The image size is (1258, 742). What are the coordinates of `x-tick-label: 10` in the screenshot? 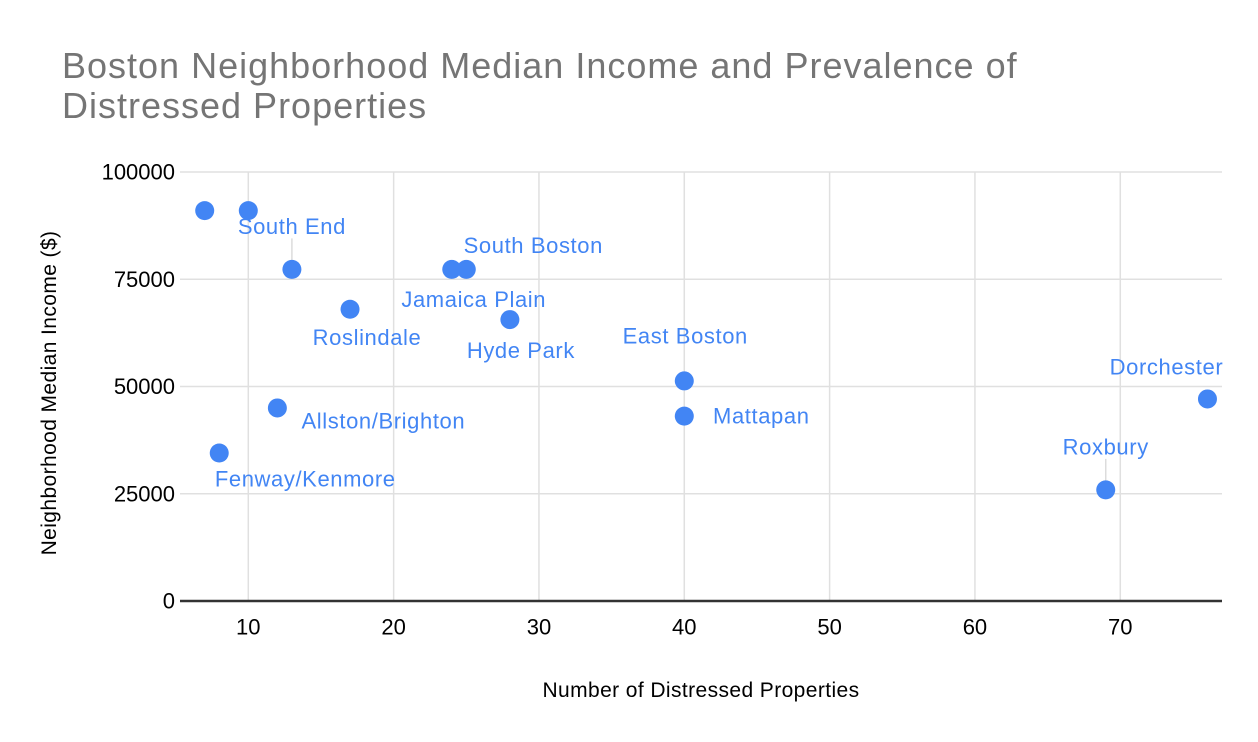 It's located at (248, 627).